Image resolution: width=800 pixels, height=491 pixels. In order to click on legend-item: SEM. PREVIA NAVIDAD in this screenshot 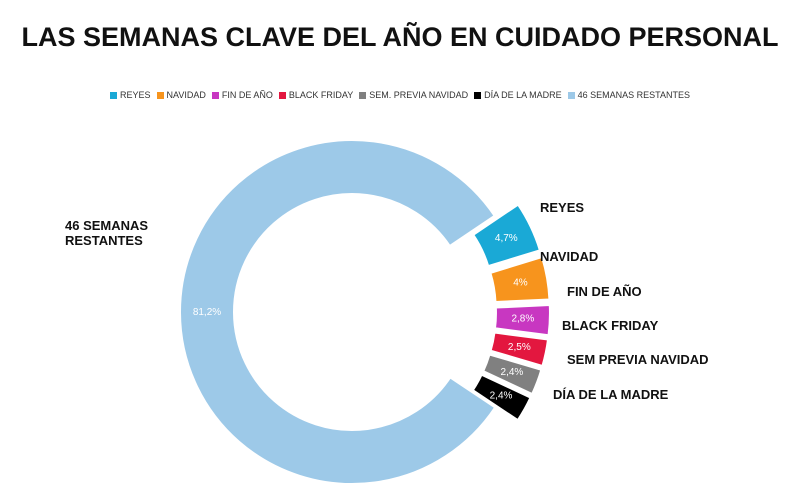, I will do `click(413, 95)`.